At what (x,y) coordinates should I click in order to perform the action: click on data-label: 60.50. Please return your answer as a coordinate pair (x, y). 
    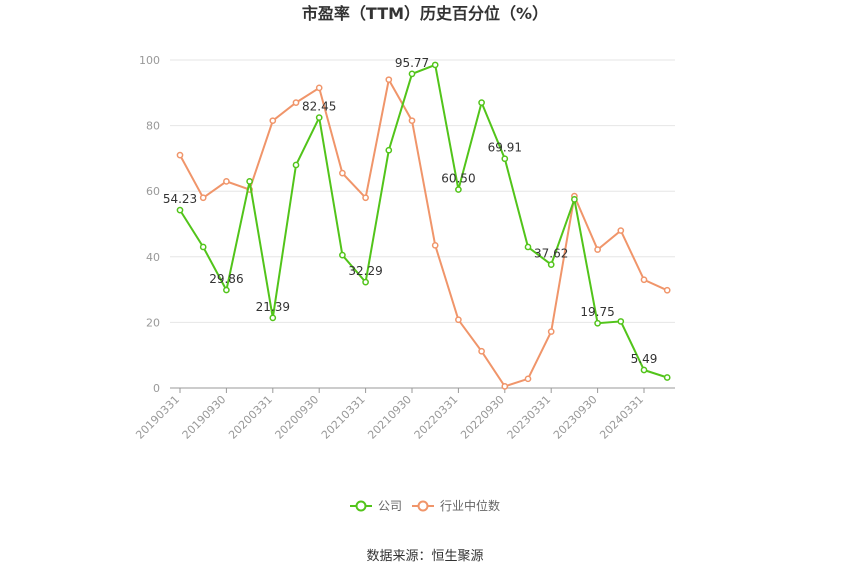
    Looking at the image, I should click on (458, 179).